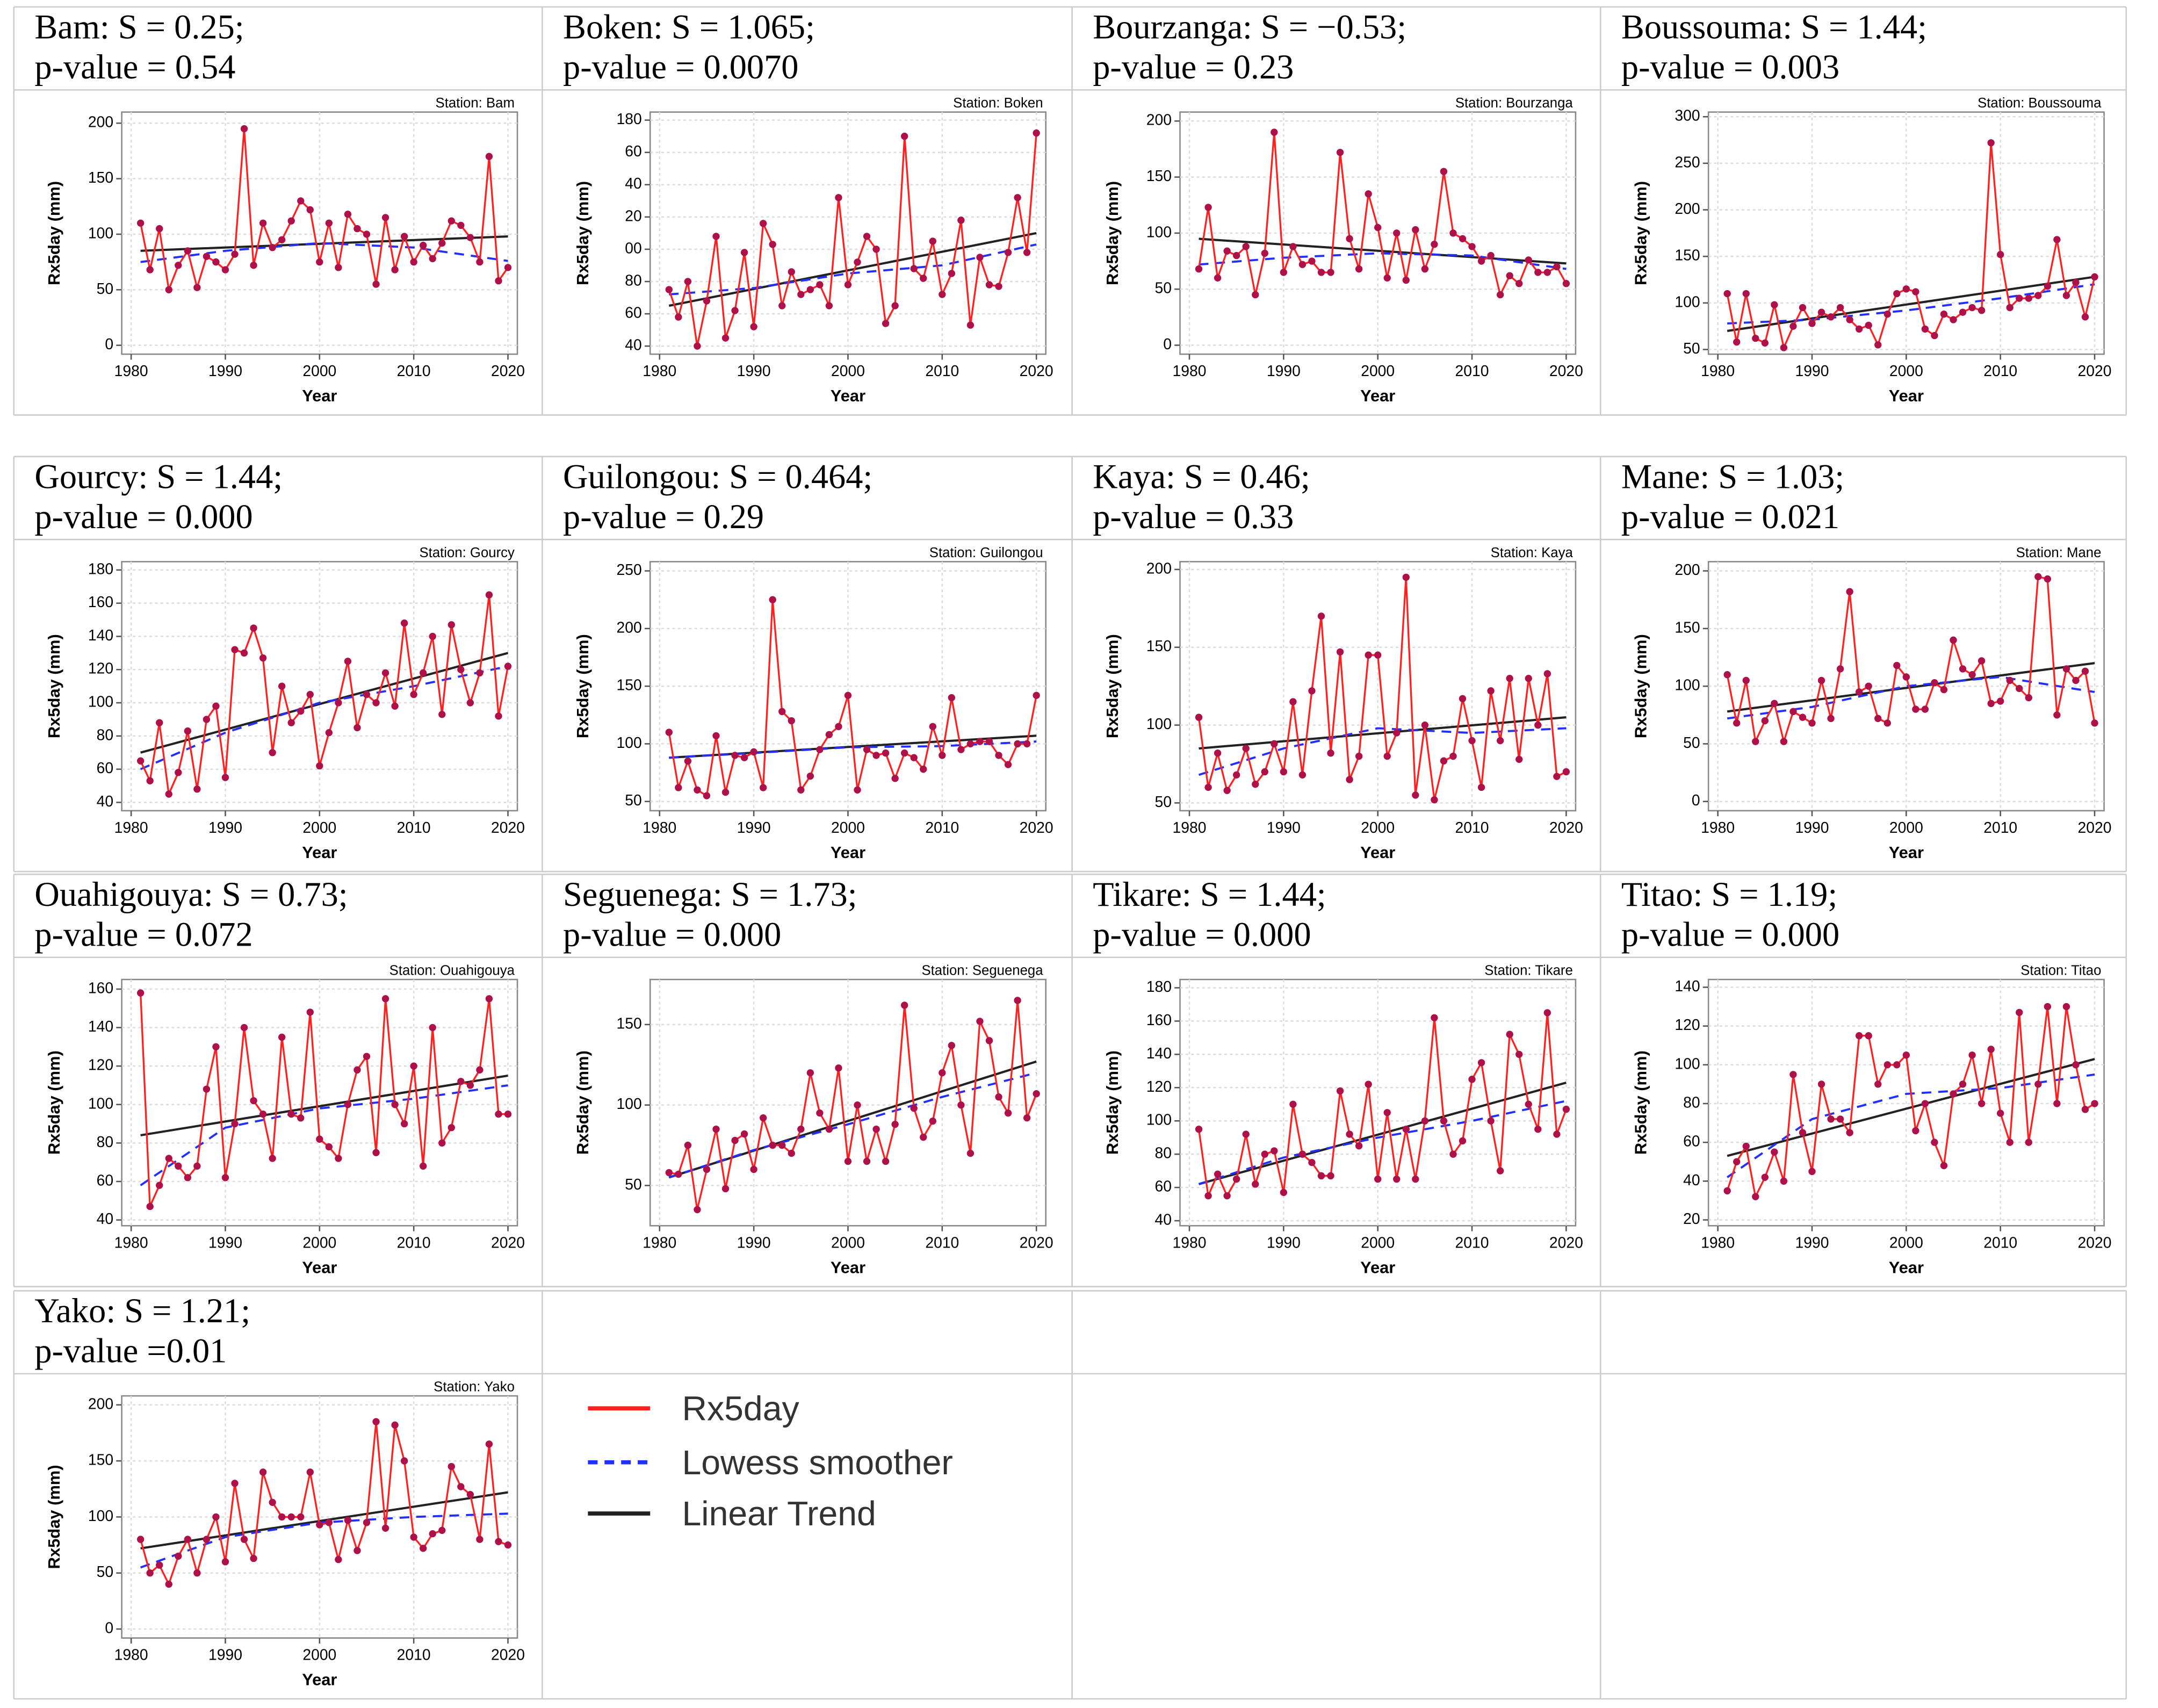 The width and height of the screenshot is (2158, 1708). I want to click on linear-trend, so click(1911, 687).